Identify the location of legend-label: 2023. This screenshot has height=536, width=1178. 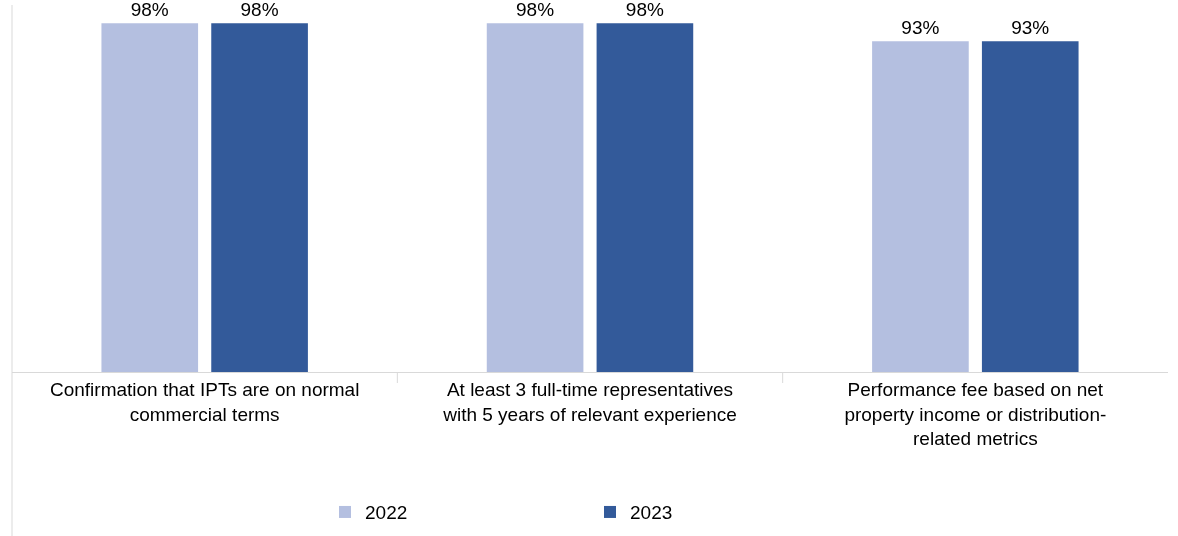
(651, 513).